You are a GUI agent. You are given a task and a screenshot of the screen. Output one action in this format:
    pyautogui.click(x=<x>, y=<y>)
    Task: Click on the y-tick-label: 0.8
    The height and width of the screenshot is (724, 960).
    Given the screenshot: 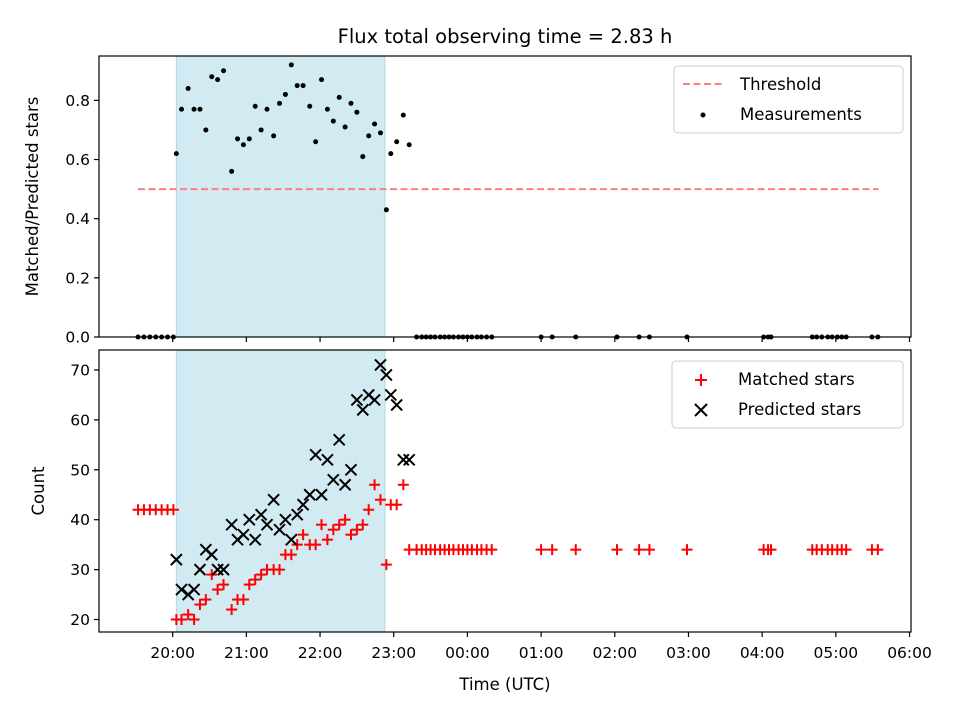 What is the action you would take?
    pyautogui.click(x=77, y=101)
    